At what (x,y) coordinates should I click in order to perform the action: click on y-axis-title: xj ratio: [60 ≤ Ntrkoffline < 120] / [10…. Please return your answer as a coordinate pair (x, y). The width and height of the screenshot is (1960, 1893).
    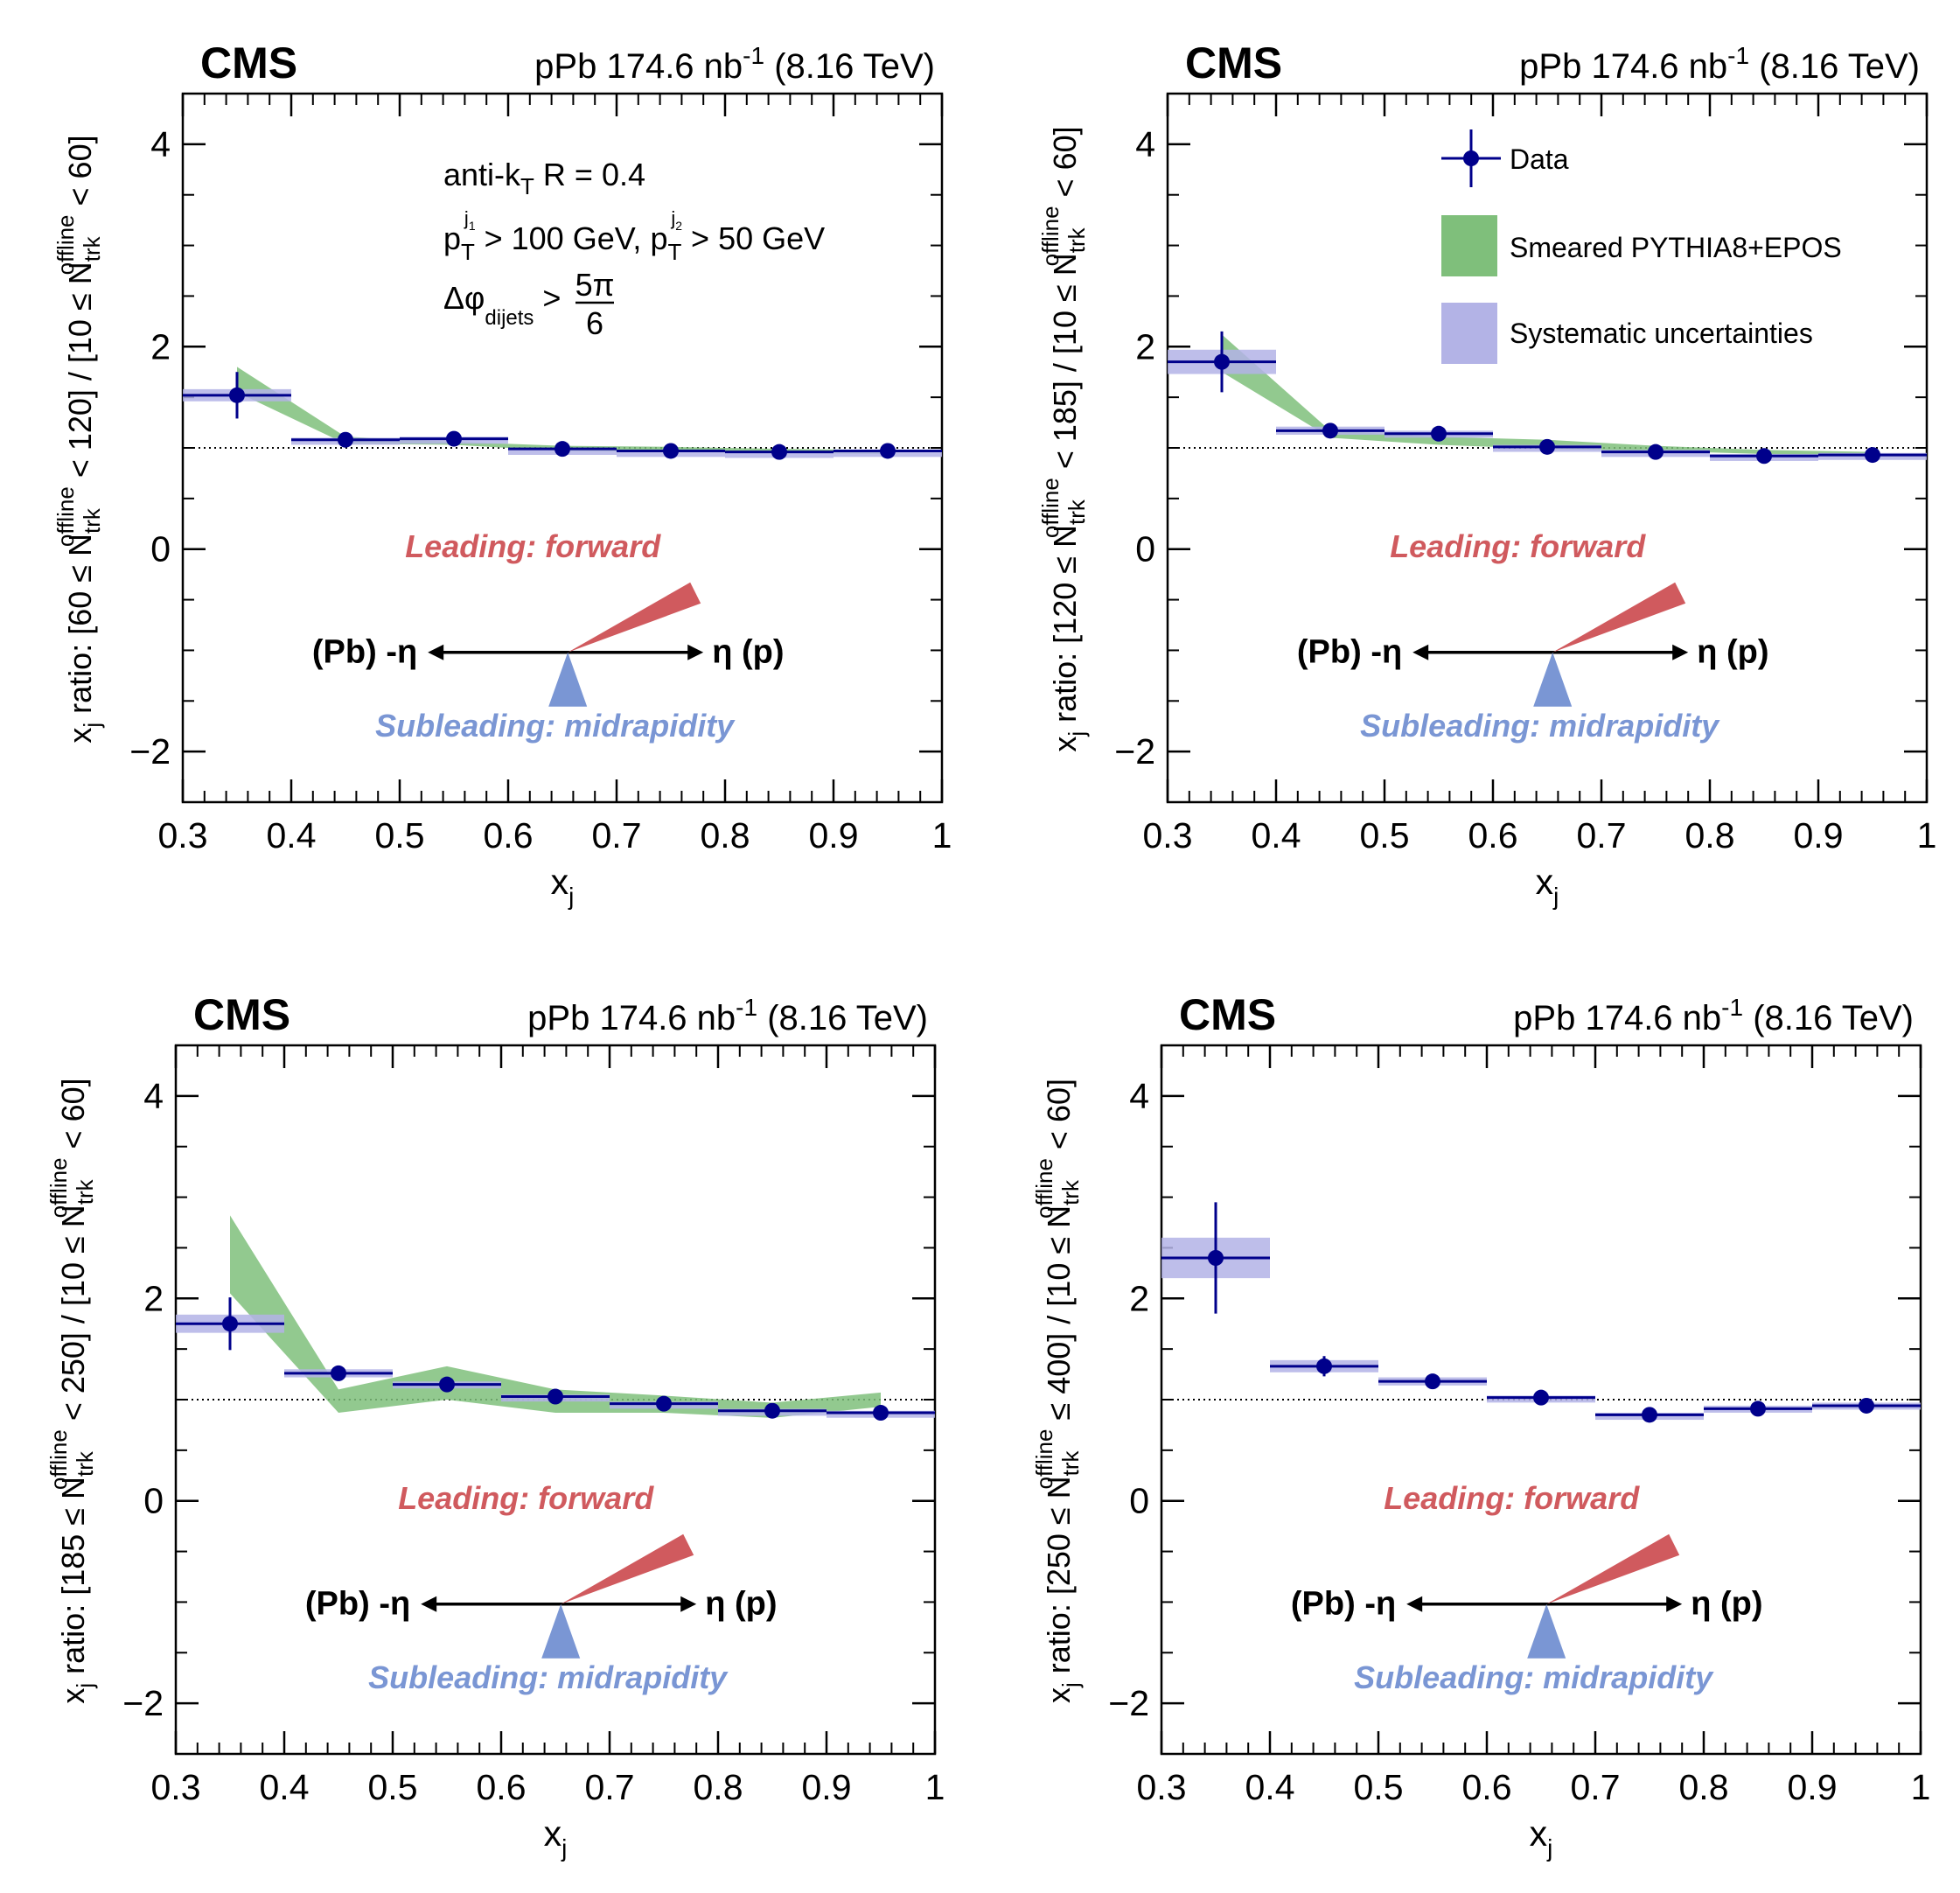
    Looking at the image, I should click on (78, 439).